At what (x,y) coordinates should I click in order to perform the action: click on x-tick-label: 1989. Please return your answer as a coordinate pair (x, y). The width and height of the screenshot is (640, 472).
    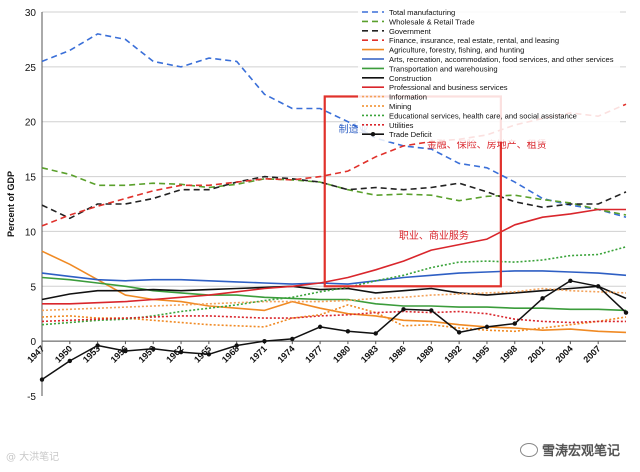
    Looking at the image, I should click on (425, 353).